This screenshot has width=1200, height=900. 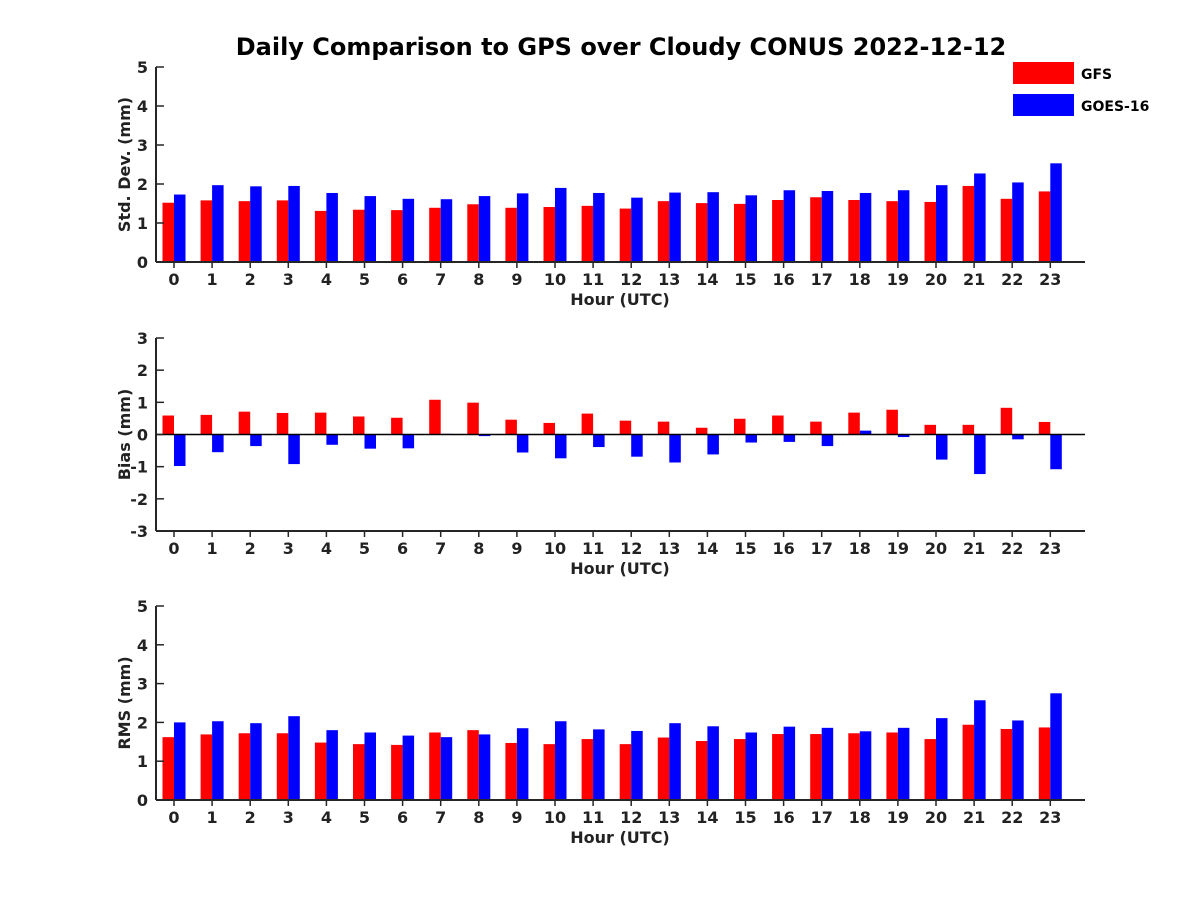 I want to click on bias-xtick-label: 17, so click(x=822, y=548).